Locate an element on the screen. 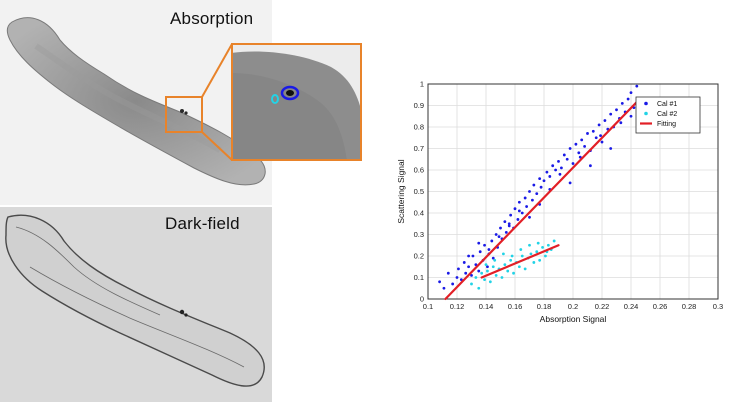 Image resolution: width=750 pixels, height=402 pixels. x-tick-label: 0.2 is located at coordinates (573, 306).